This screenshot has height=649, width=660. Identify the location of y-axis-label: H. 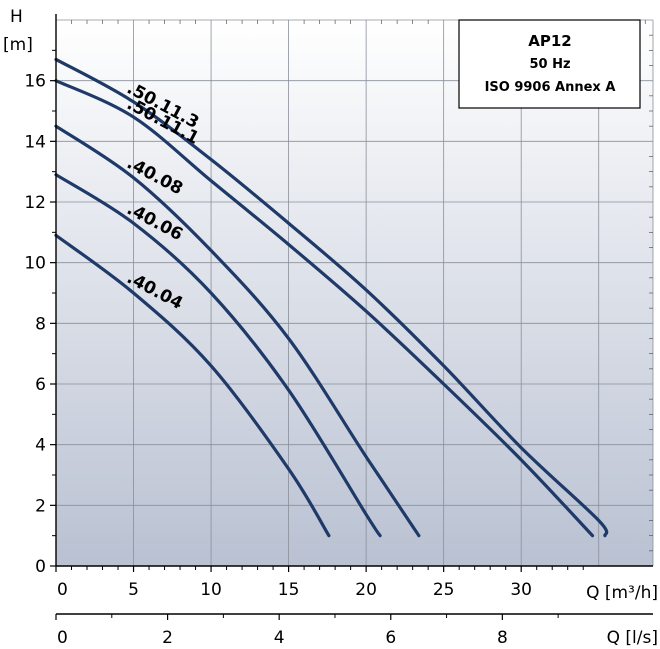
(16, 17).